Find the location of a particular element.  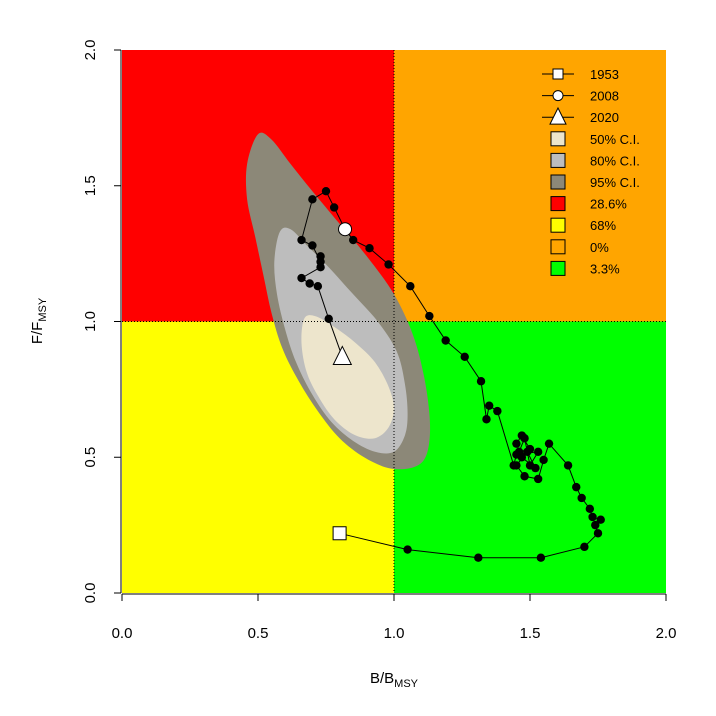

marker-1953 is located at coordinates (339, 533).